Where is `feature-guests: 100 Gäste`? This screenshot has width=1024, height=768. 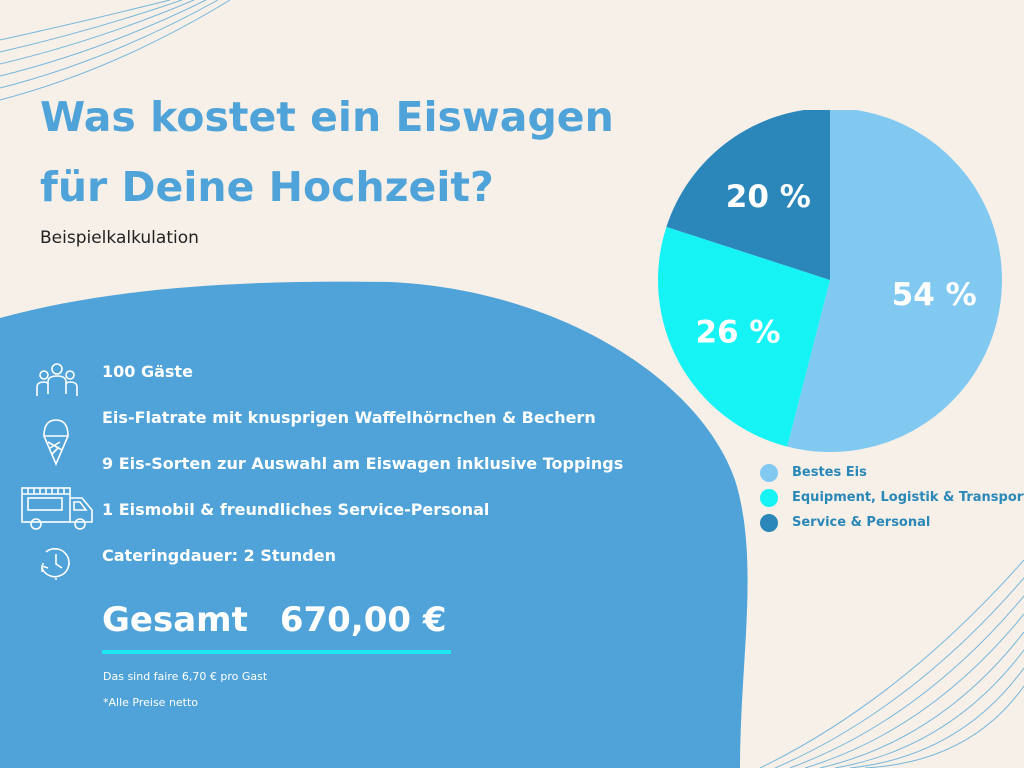
feature-guests: 100 Gäste is located at coordinates (147, 371).